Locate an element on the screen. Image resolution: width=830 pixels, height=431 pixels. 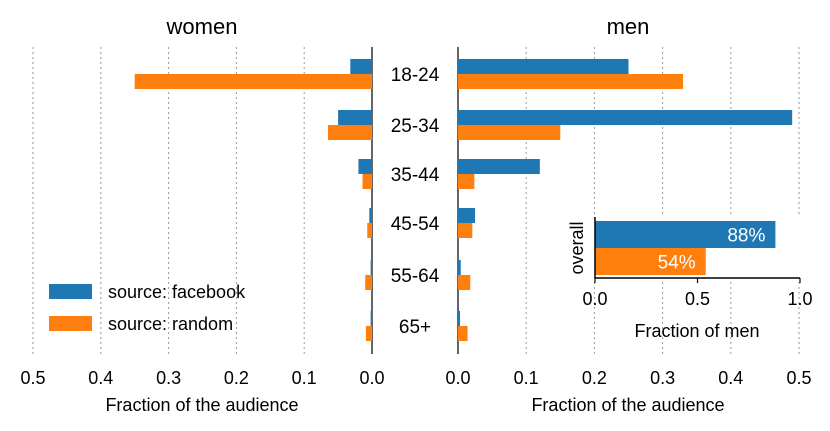
women-tick-label: 0.3 is located at coordinates (168, 378).